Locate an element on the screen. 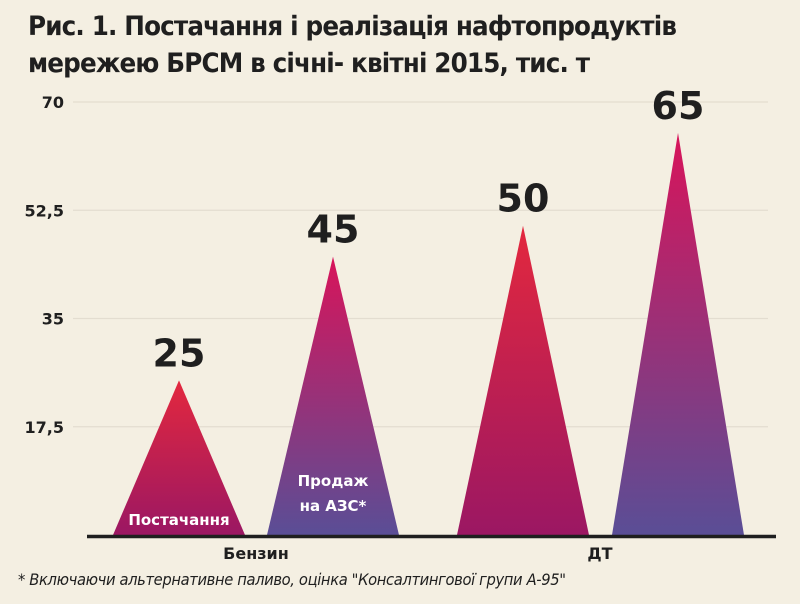  data-label: 45 is located at coordinates (333, 230).